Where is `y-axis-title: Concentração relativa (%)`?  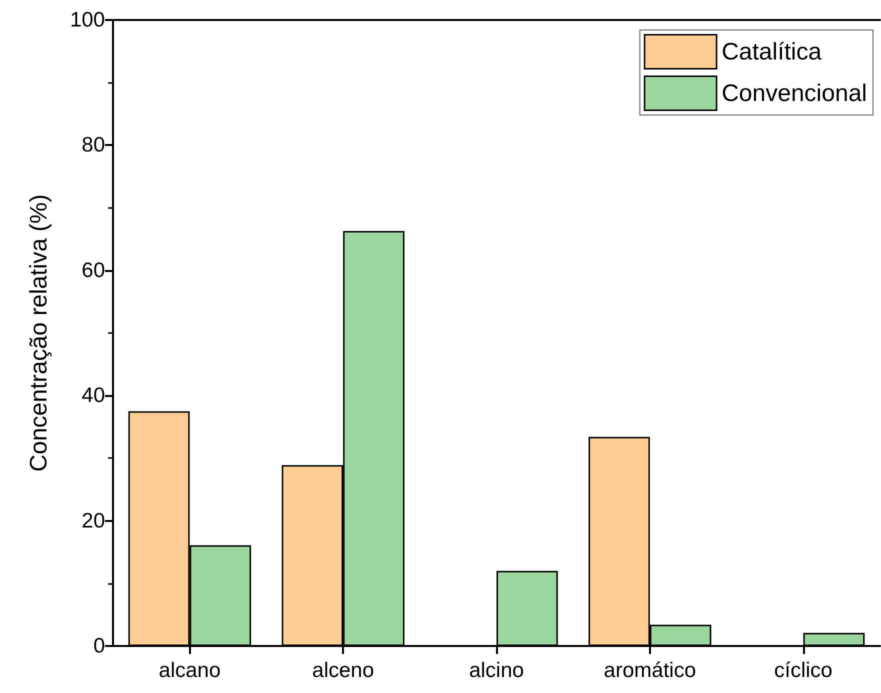
y-axis-title: Concentração relativa (%) is located at coordinates (39, 333).